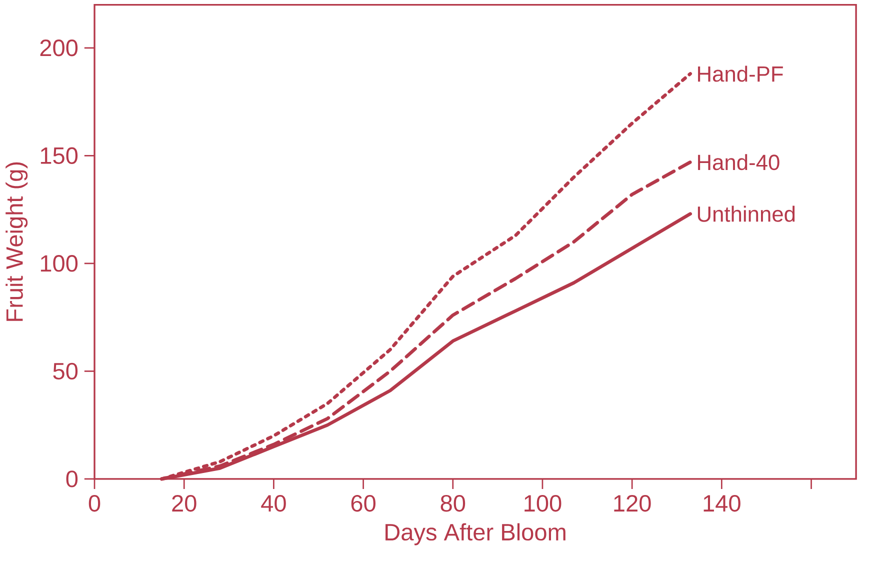 The image size is (880, 563). Describe the element at coordinates (722, 503) in the screenshot. I see `x-tick-label: 140` at that location.